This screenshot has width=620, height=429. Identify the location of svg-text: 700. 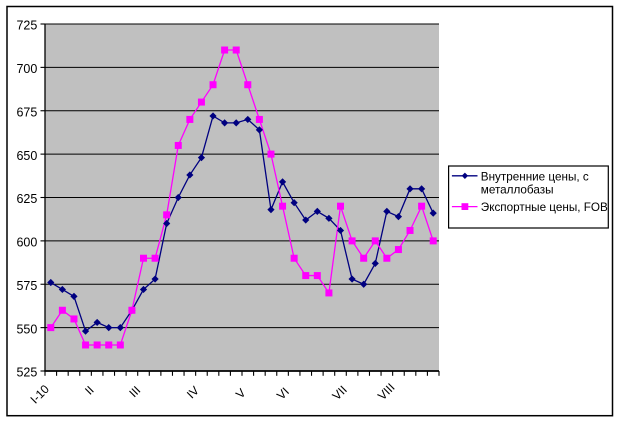
(26, 69).